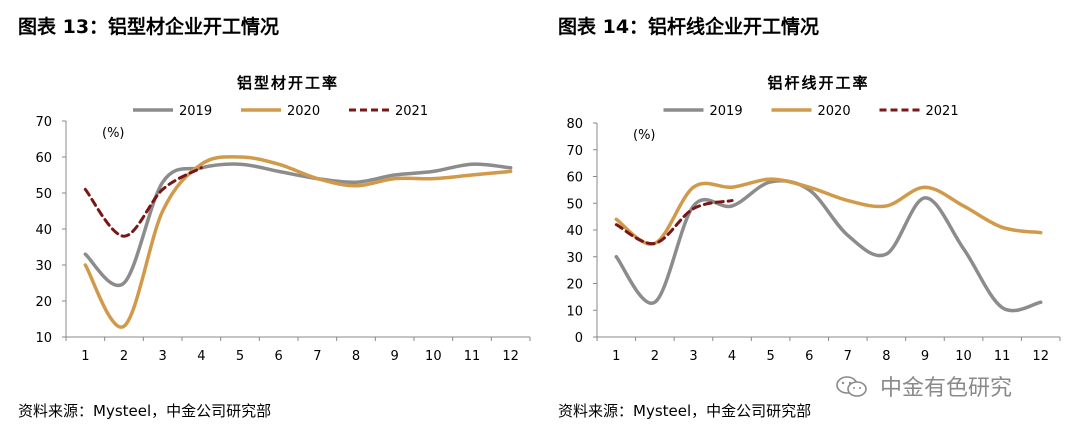  I want to click on figure-title: 图表 14：铝杆线企业开工情况, so click(689, 27).